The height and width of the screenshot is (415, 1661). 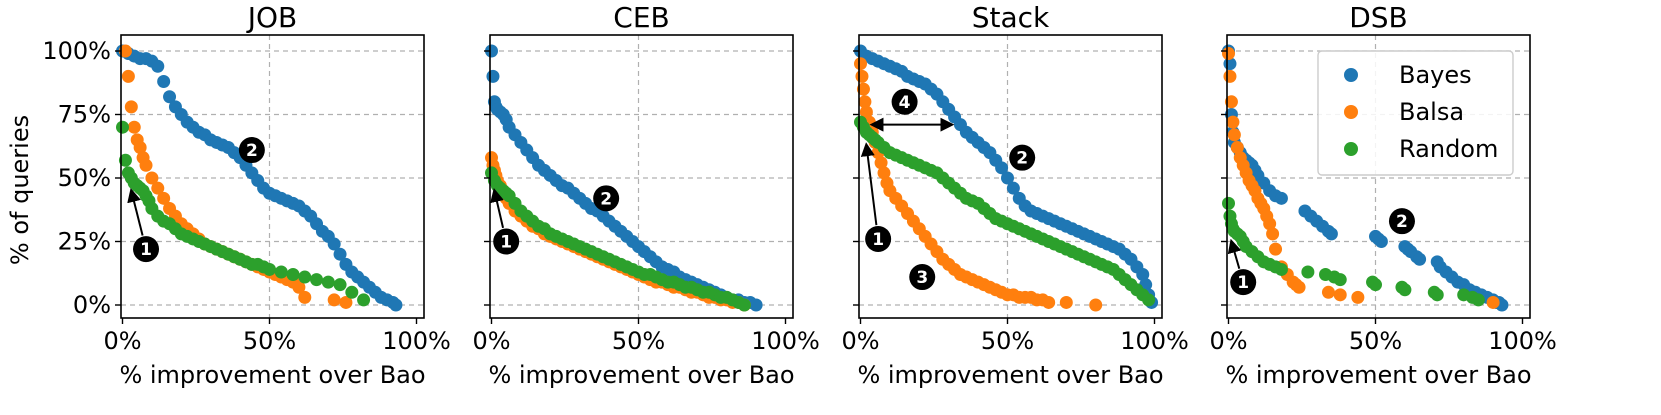 I want to click on annotation-label: 3, so click(x=922, y=278).